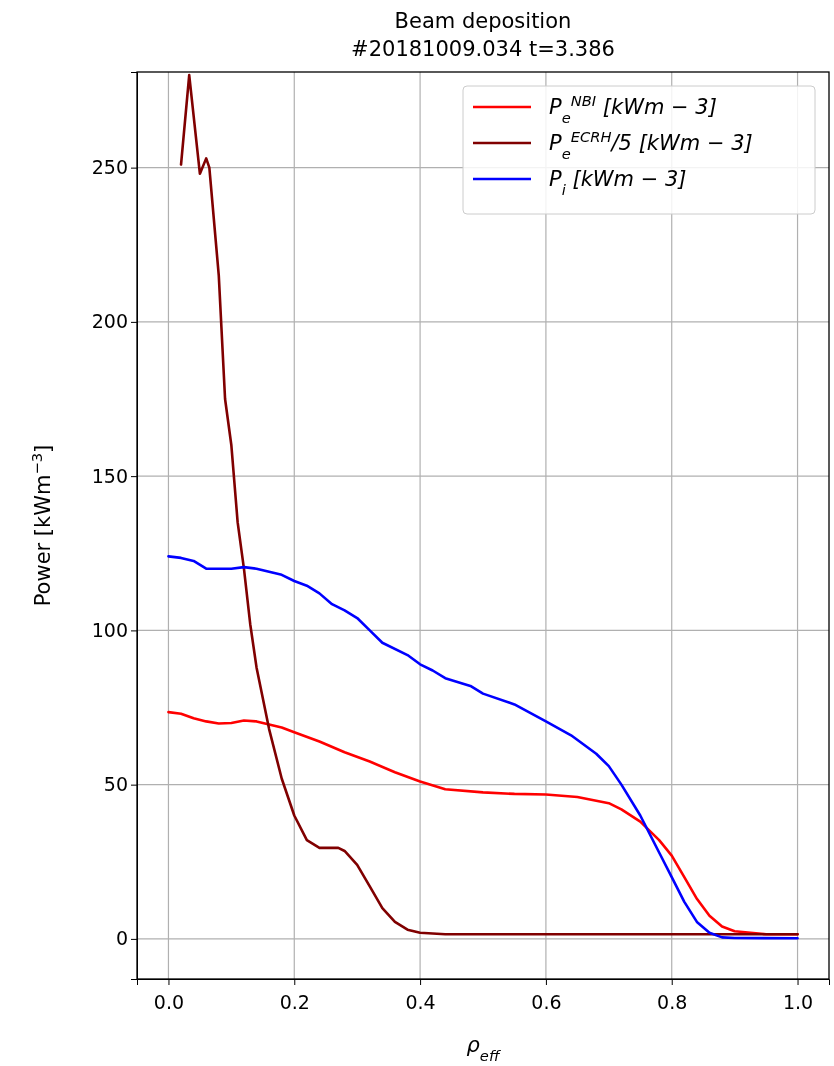 This screenshot has height=1066, width=834. What do you see at coordinates (798, 1001) in the screenshot?
I see `x-tick-label: 1.0` at bounding box center [798, 1001].